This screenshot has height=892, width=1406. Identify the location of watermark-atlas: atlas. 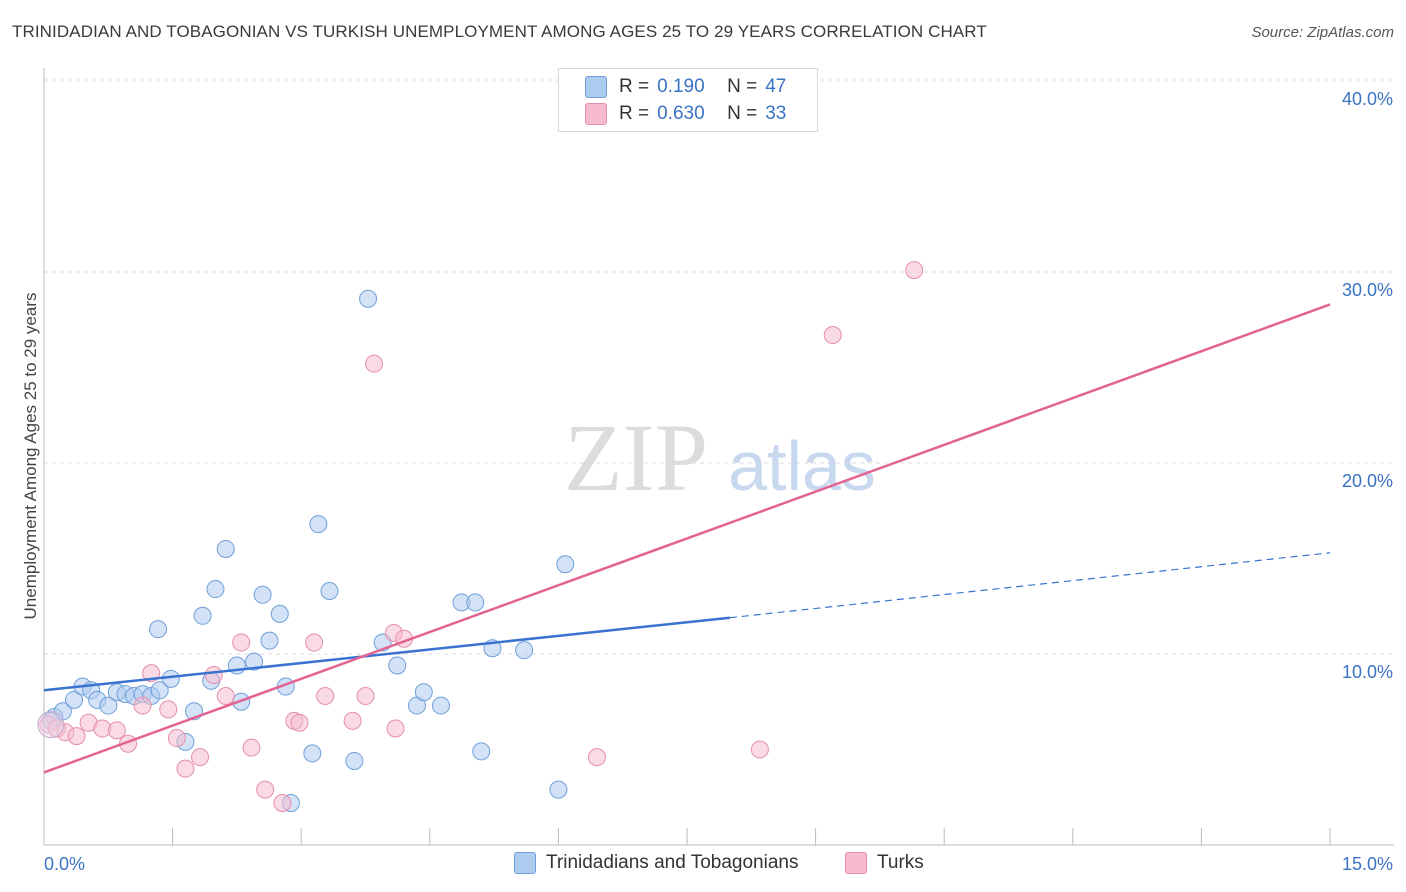
(802, 466).